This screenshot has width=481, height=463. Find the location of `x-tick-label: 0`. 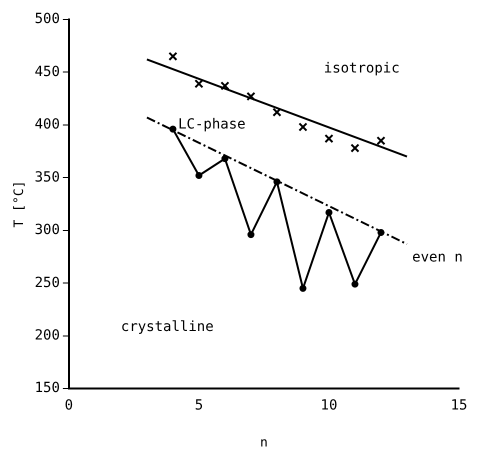

x-tick-label: 0 is located at coordinates (69, 406).